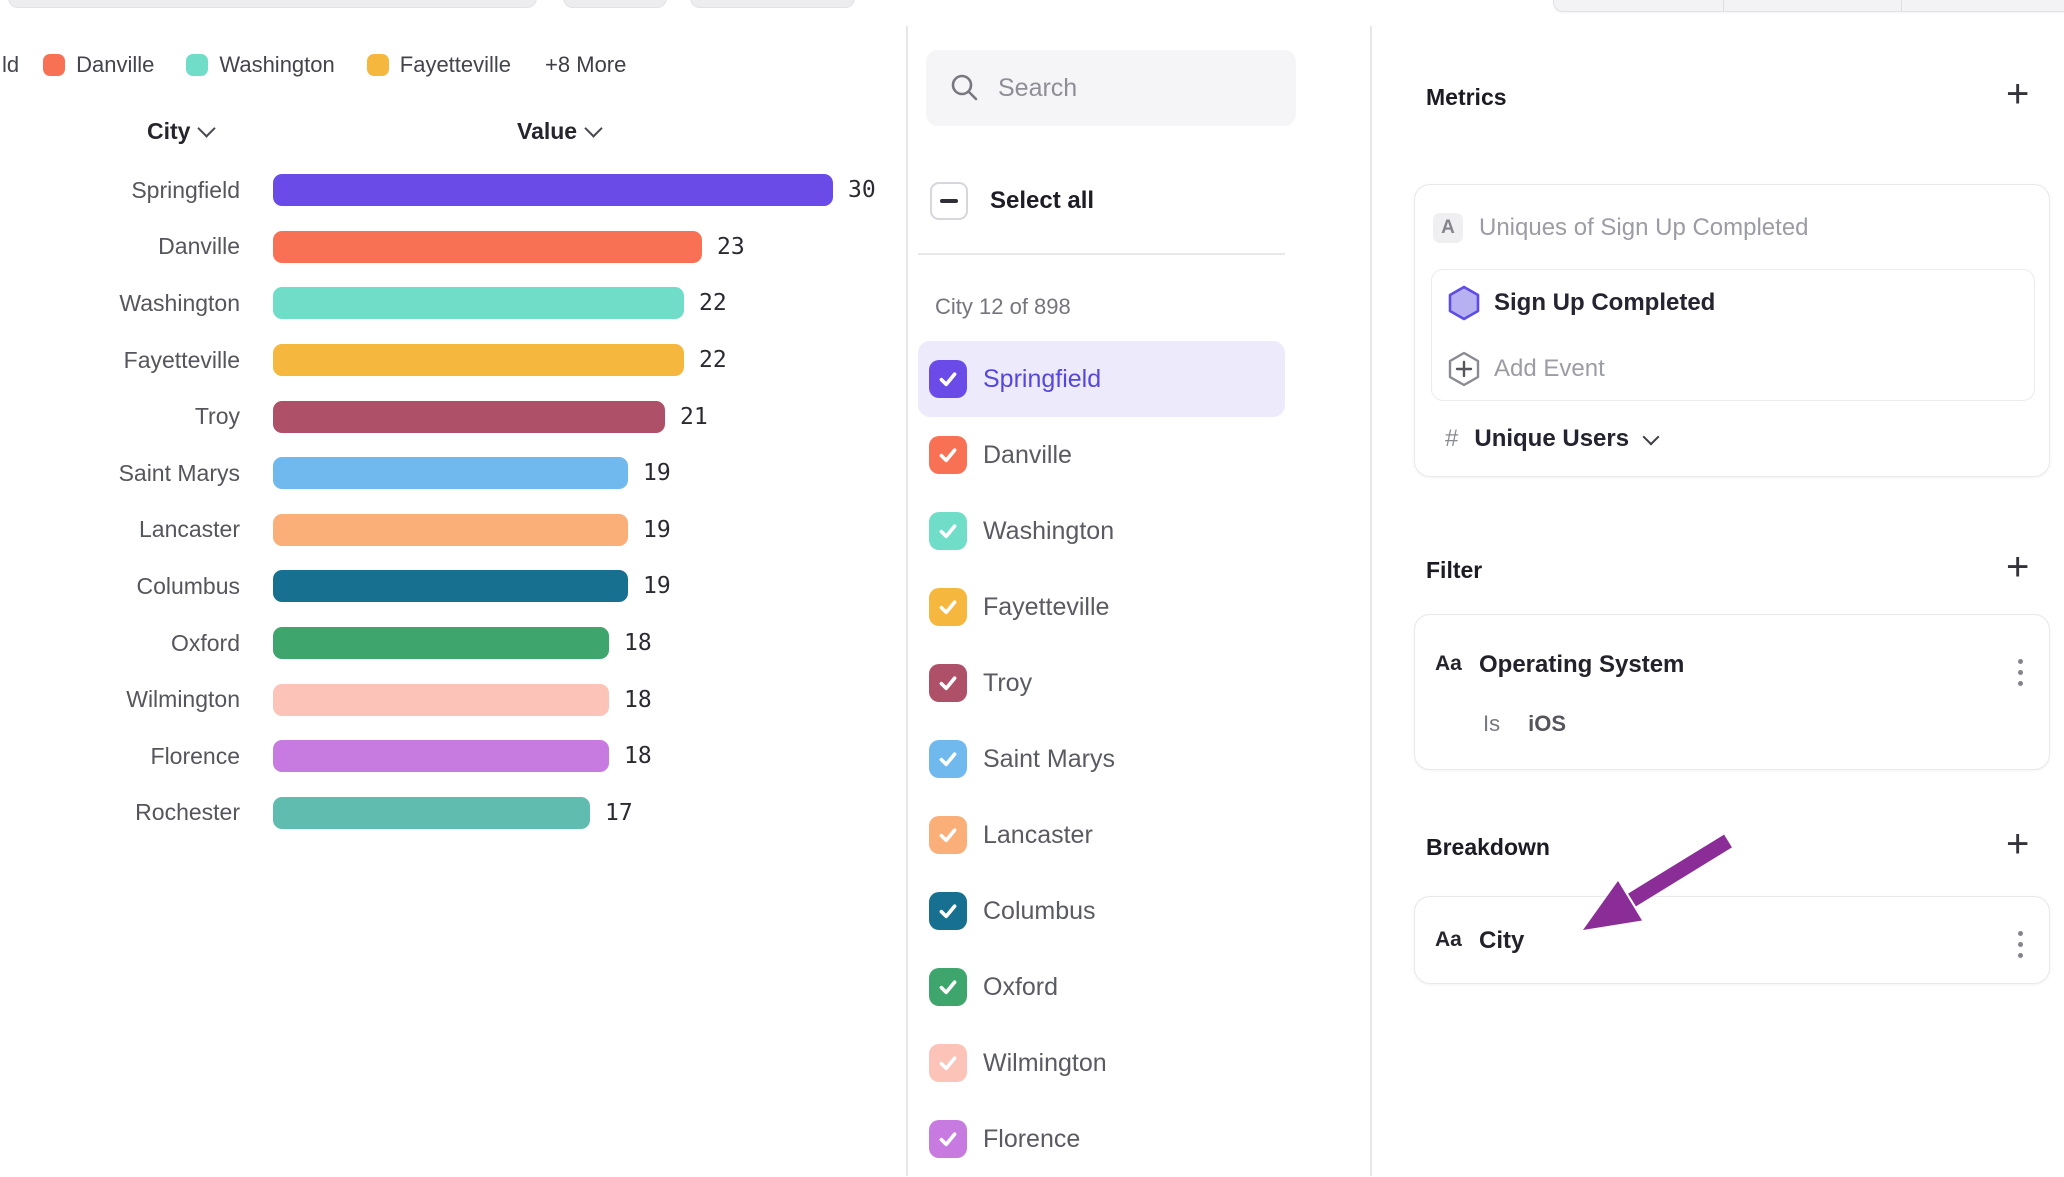 The width and height of the screenshot is (2064, 1177). I want to click on city-option: Danville, so click(1101, 455).